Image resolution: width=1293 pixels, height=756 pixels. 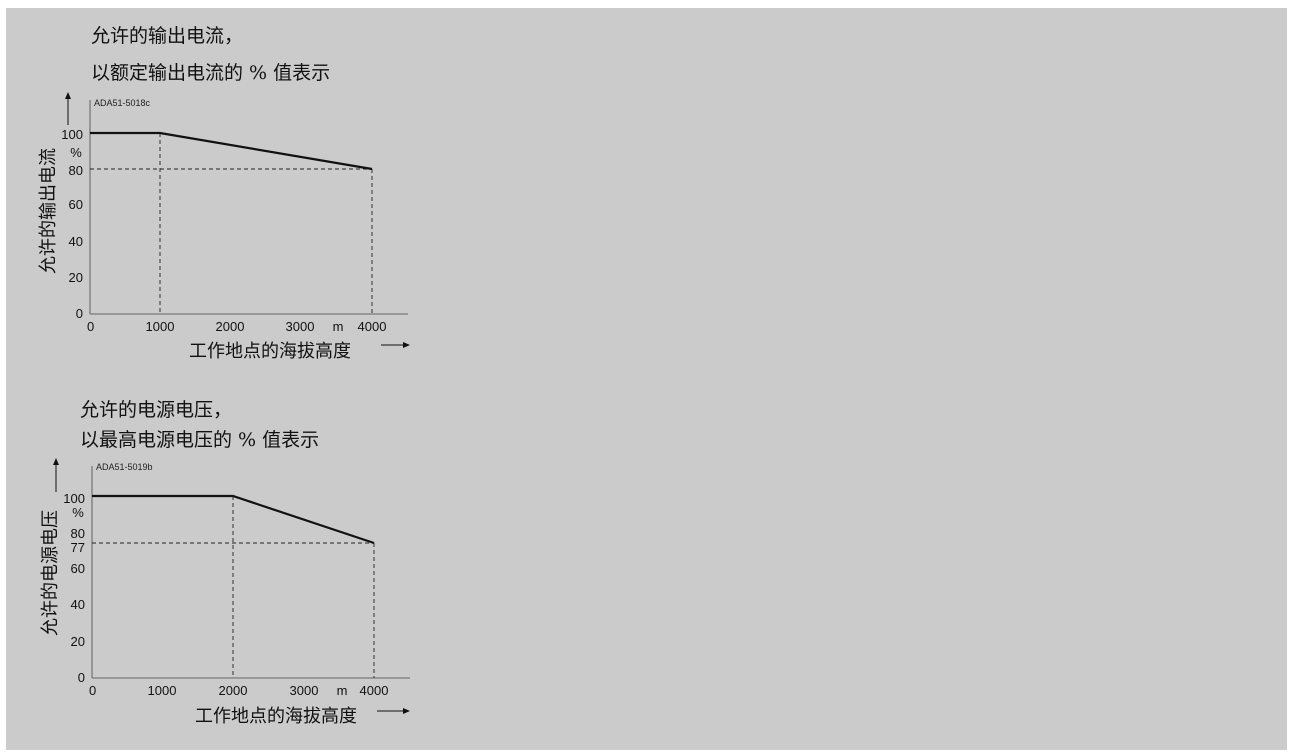 I want to click on chart2-title-line-2: 以最高电源电压的 % 值表示, so click(x=199, y=440).